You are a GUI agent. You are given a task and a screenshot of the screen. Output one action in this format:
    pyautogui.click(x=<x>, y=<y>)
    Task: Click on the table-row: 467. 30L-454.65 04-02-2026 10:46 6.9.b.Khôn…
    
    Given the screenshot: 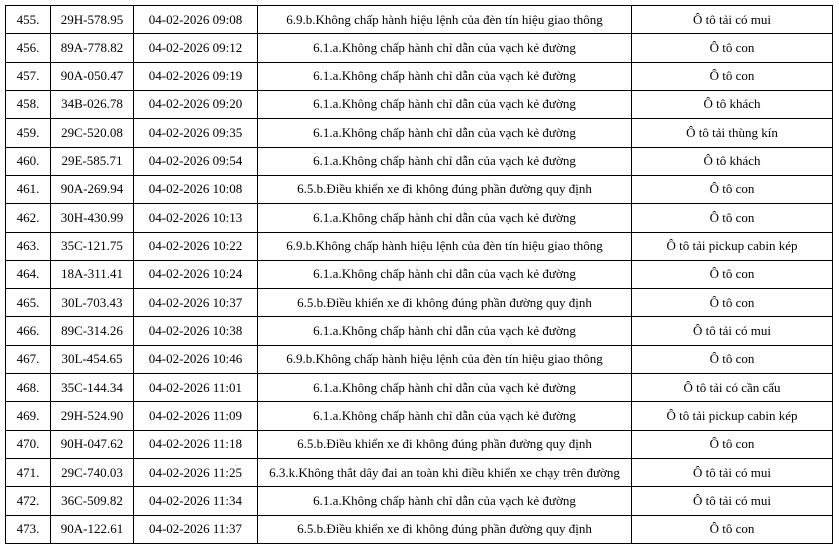 What is the action you would take?
    pyautogui.click(x=419, y=359)
    